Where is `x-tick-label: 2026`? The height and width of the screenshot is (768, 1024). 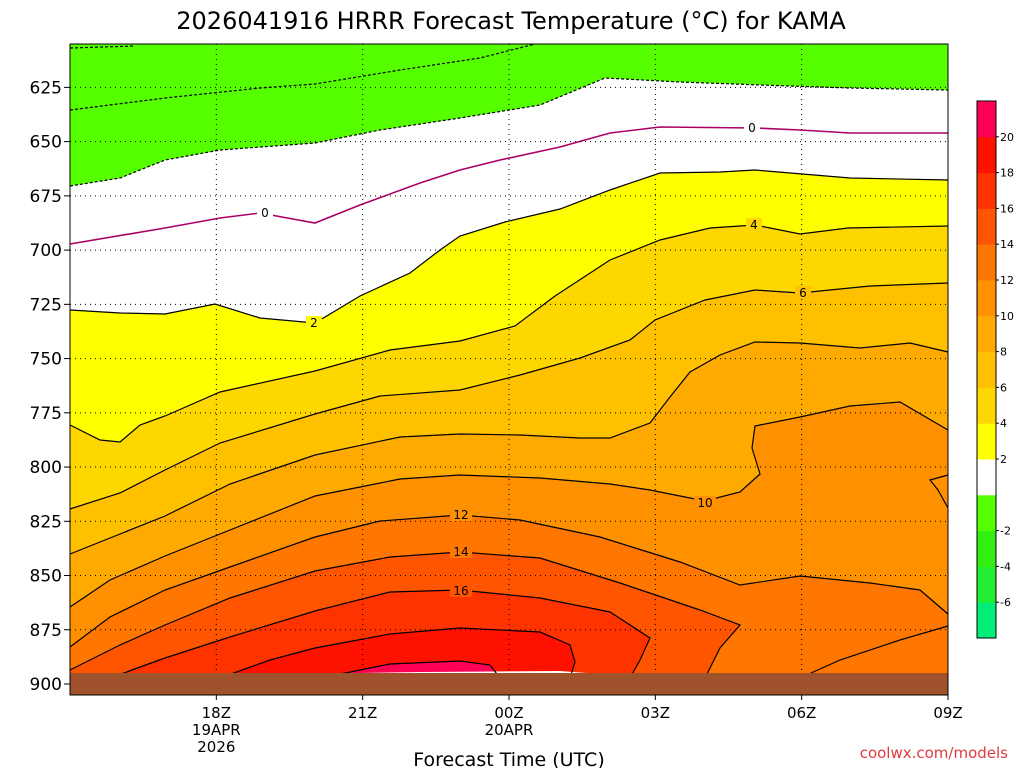 x-tick-label: 2026 is located at coordinates (216, 747).